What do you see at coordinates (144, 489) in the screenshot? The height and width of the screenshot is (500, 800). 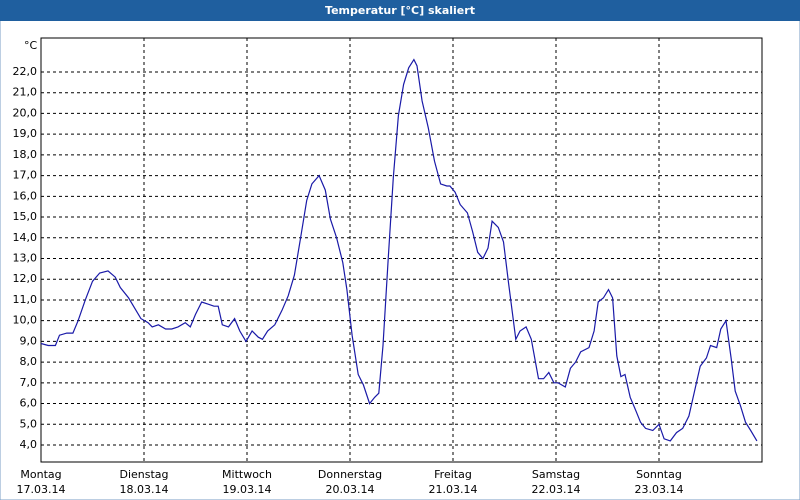 I see `x-tick-date: 18.03.14` at bounding box center [144, 489].